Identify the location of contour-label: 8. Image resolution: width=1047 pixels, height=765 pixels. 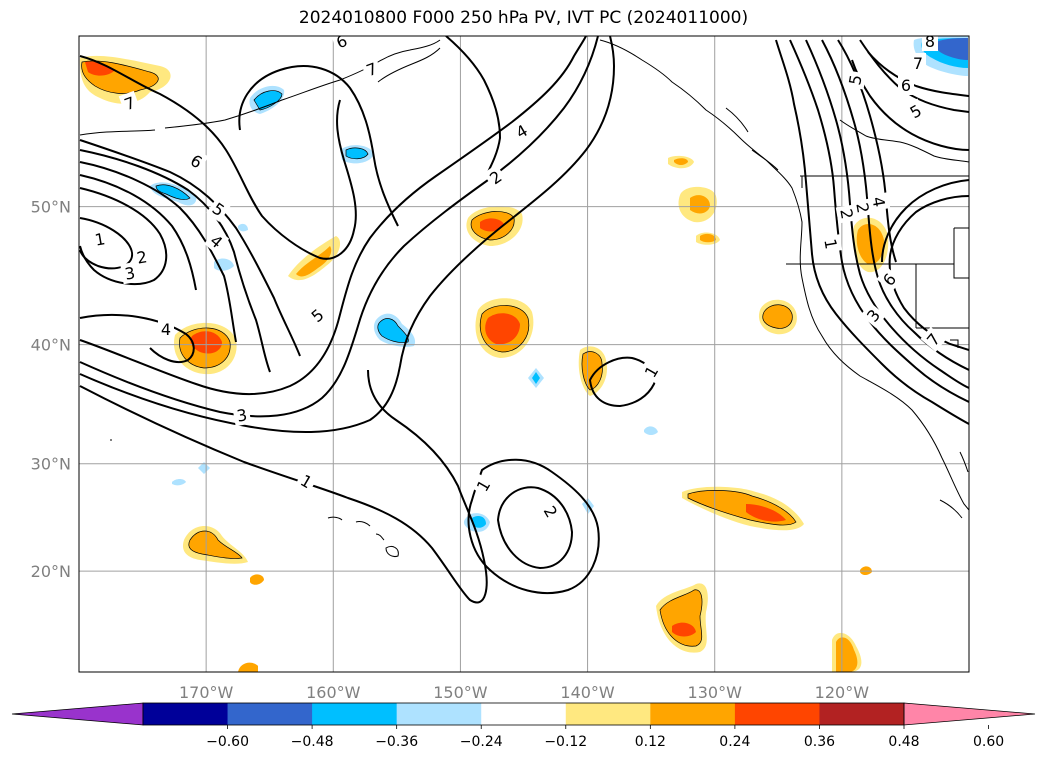
(930, 41).